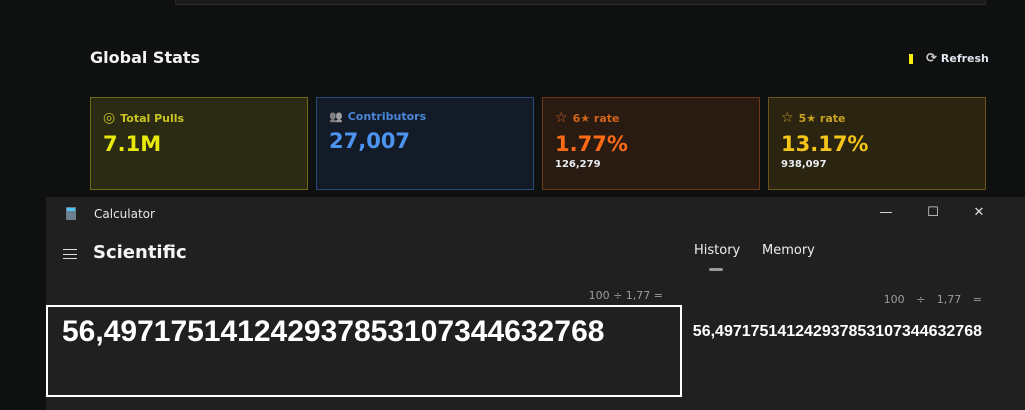 The height and width of the screenshot is (410, 1025). What do you see at coordinates (71, 213) in the screenshot?
I see `calculator-app-icon` at bounding box center [71, 213].